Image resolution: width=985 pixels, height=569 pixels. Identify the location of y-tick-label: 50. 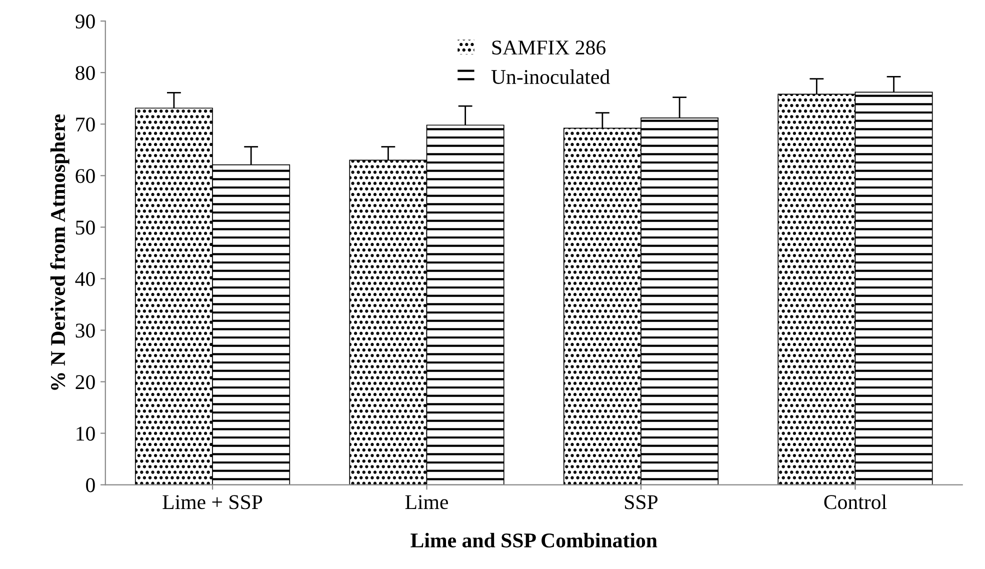
(85, 227).